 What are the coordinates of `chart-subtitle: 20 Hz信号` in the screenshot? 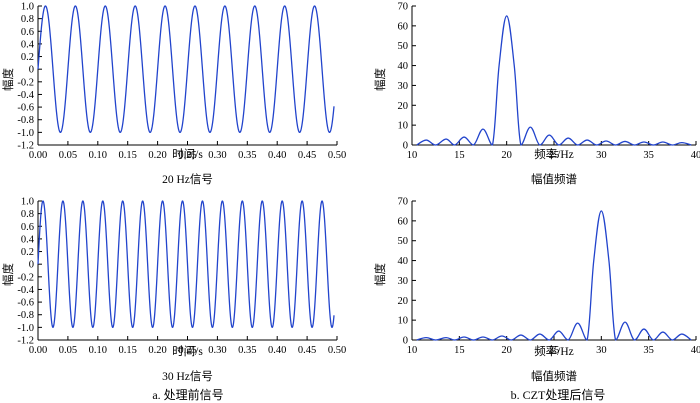 It's located at (187, 179).